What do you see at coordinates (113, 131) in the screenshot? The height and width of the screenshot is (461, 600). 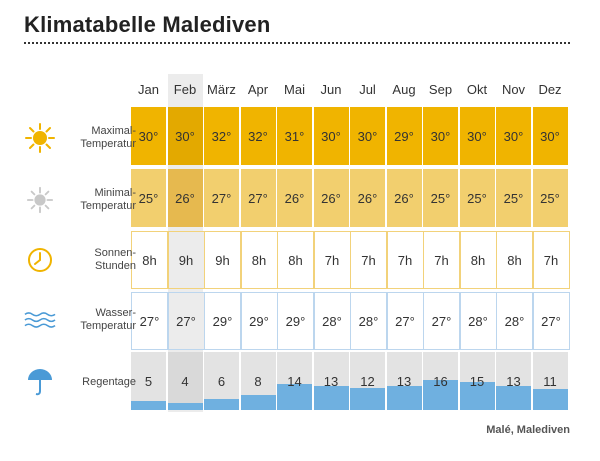 I see `max-temp-label-1: Maximal-` at bounding box center [113, 131].